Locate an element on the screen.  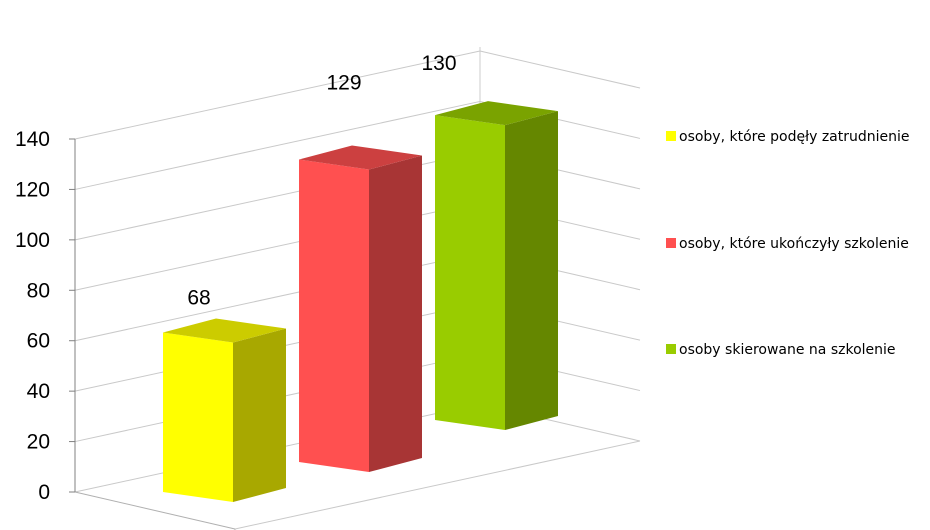
y-axis is located at coordinates (72, 315).